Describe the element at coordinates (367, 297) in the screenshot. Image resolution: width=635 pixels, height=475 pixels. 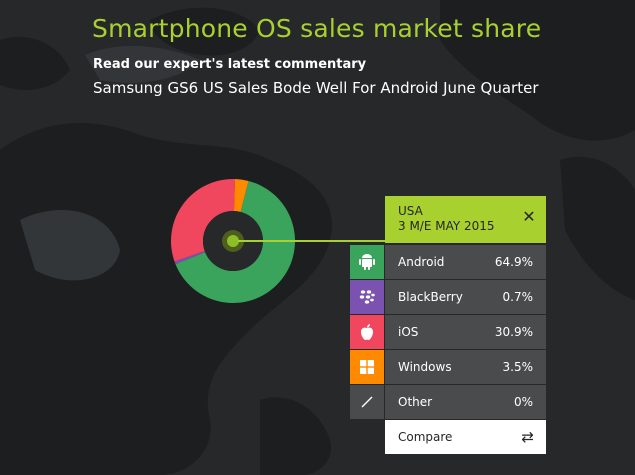
I see `blackberry-icon` at that location.